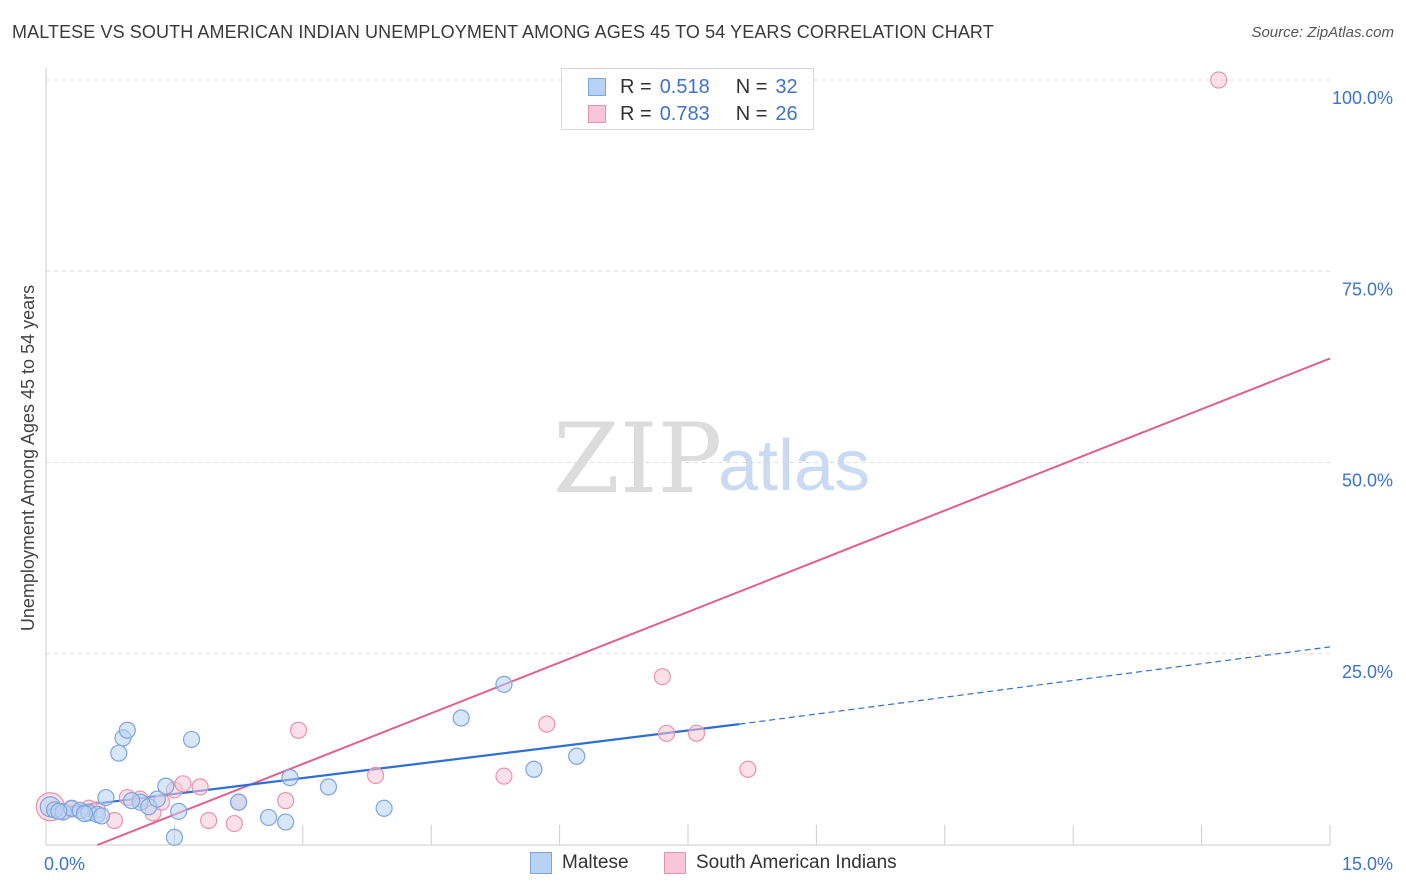  Describe the element at coordinates (1367, 864) in the screenshot. I see `x-tick-label: 15.0%` at that location.